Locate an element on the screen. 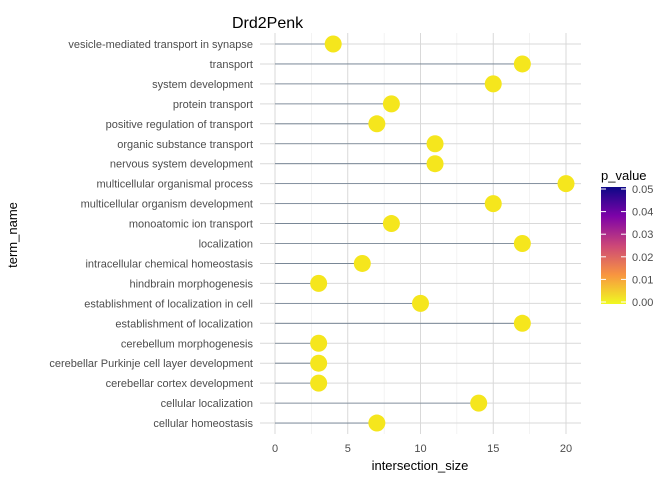 This screenshot has width=672, height=480. y-tick-label: cellular localization is located at coordinates (207, 404).